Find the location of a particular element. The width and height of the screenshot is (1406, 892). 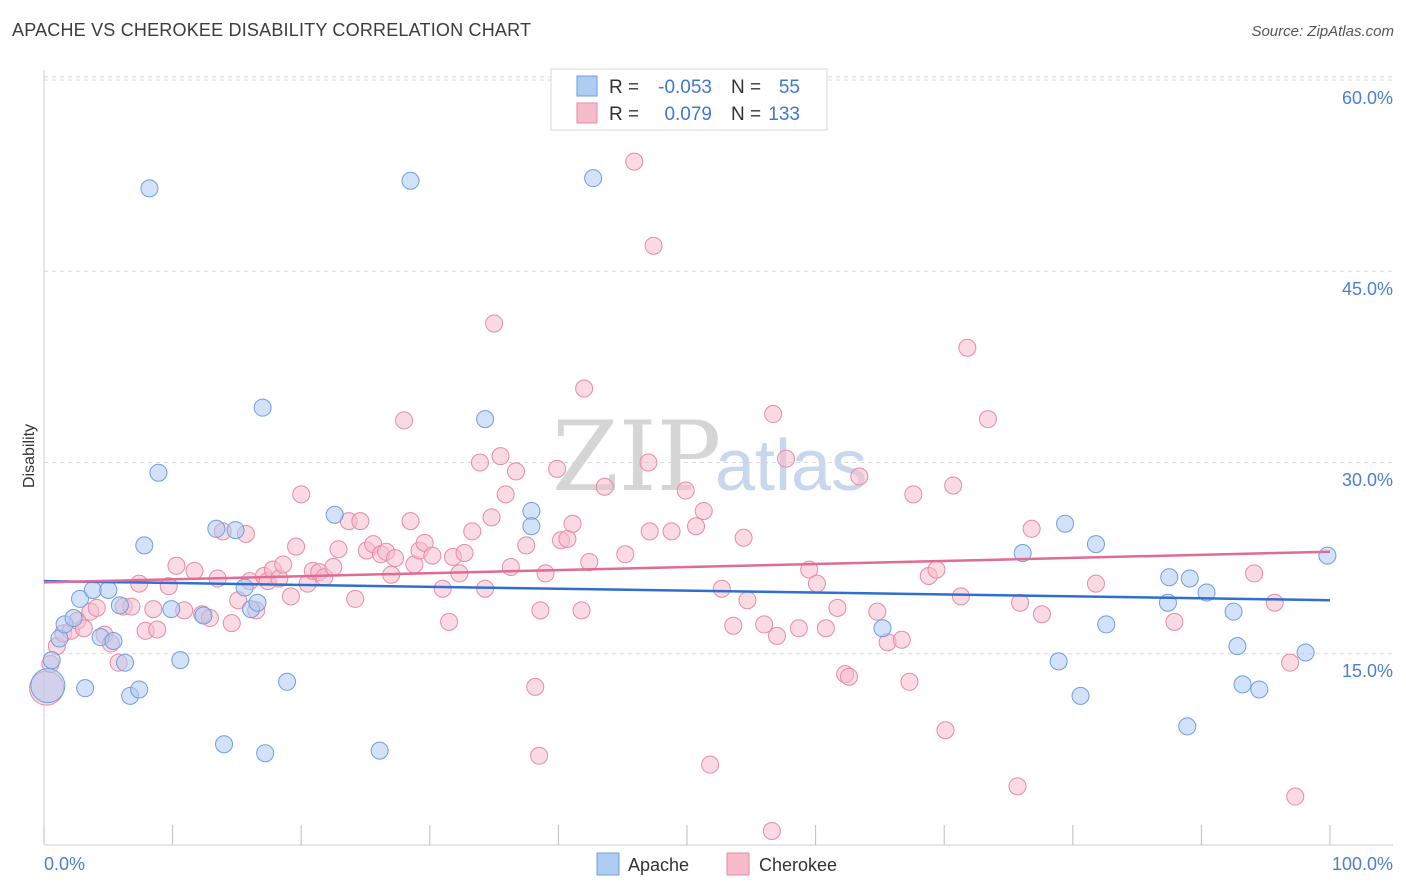

y-tick-labels: 15.0% 30.0% 45.0% 60.0% is located at coordinates (1367, 384).